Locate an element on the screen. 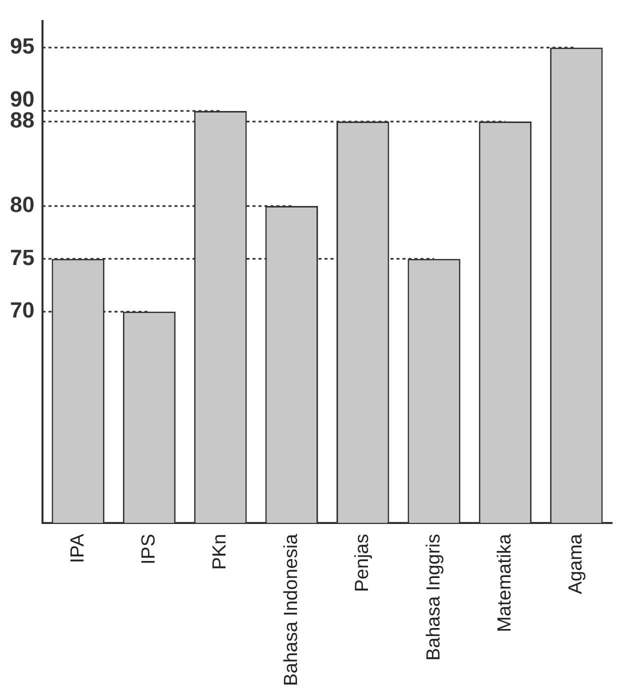  y-tick-label: 70 is located at coordinates (22, 310).